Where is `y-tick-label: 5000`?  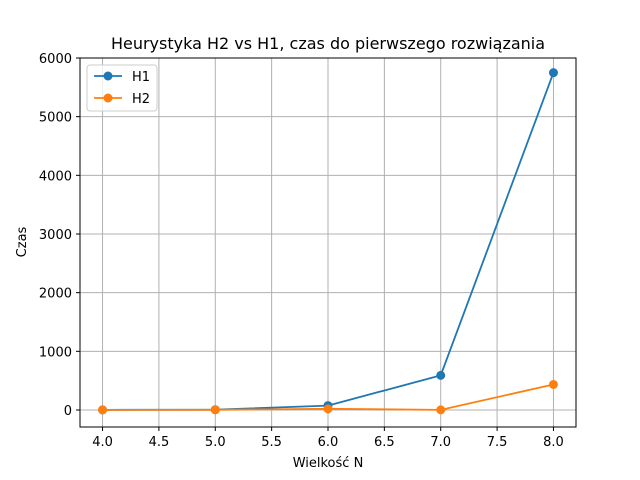 y-tick-label: 5000 is located at coordinates (55, 118).